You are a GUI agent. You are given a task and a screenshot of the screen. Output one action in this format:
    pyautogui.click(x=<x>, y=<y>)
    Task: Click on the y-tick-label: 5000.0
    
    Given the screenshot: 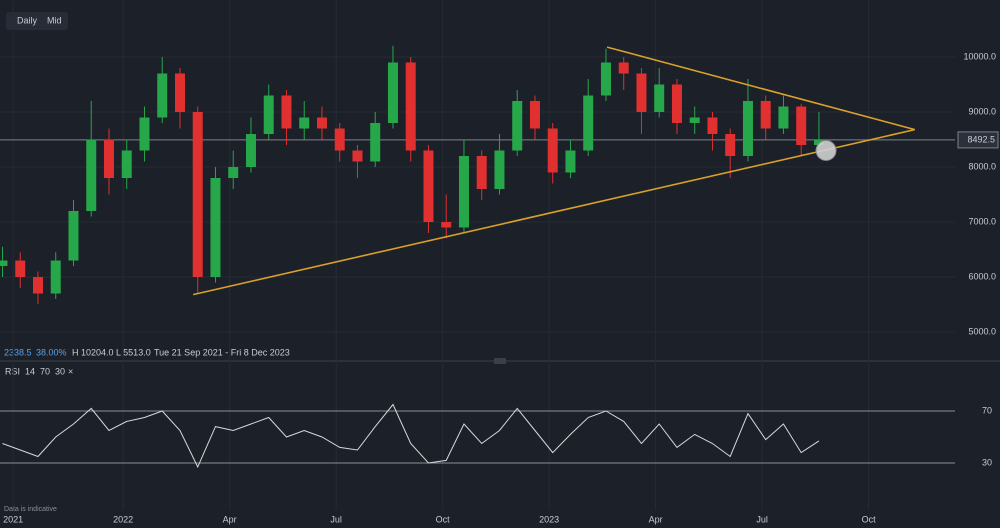 What is the action you would take?
    pyautogui.click(x=982, y=331)
    